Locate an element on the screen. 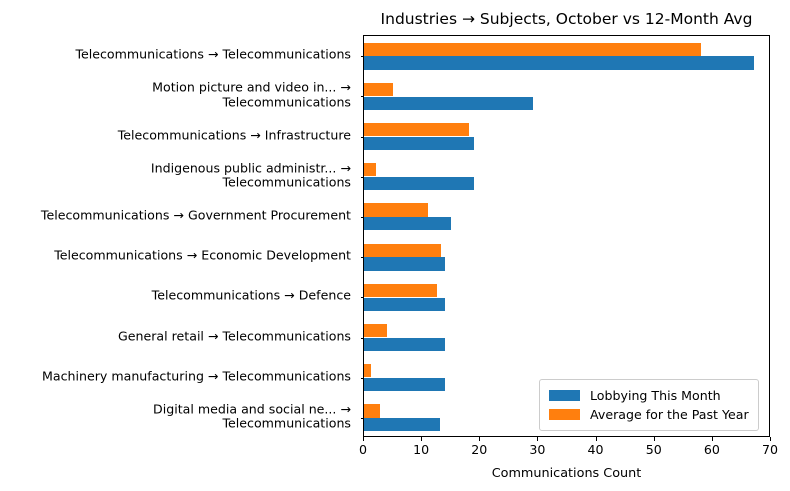 Image resolution: width=790 pixels, height=491 pixels. legend-item: Average for the Past Year is located at coordinates (649, 414).